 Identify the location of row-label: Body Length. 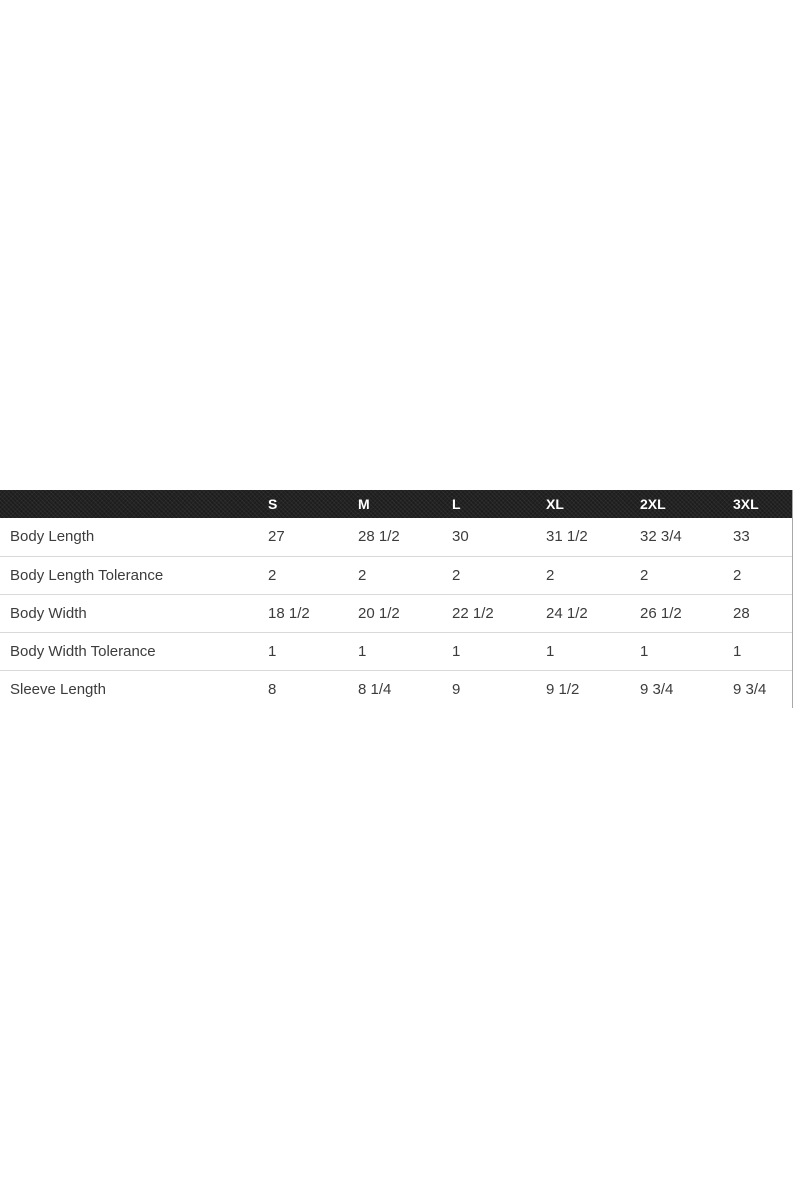
(134, 537).